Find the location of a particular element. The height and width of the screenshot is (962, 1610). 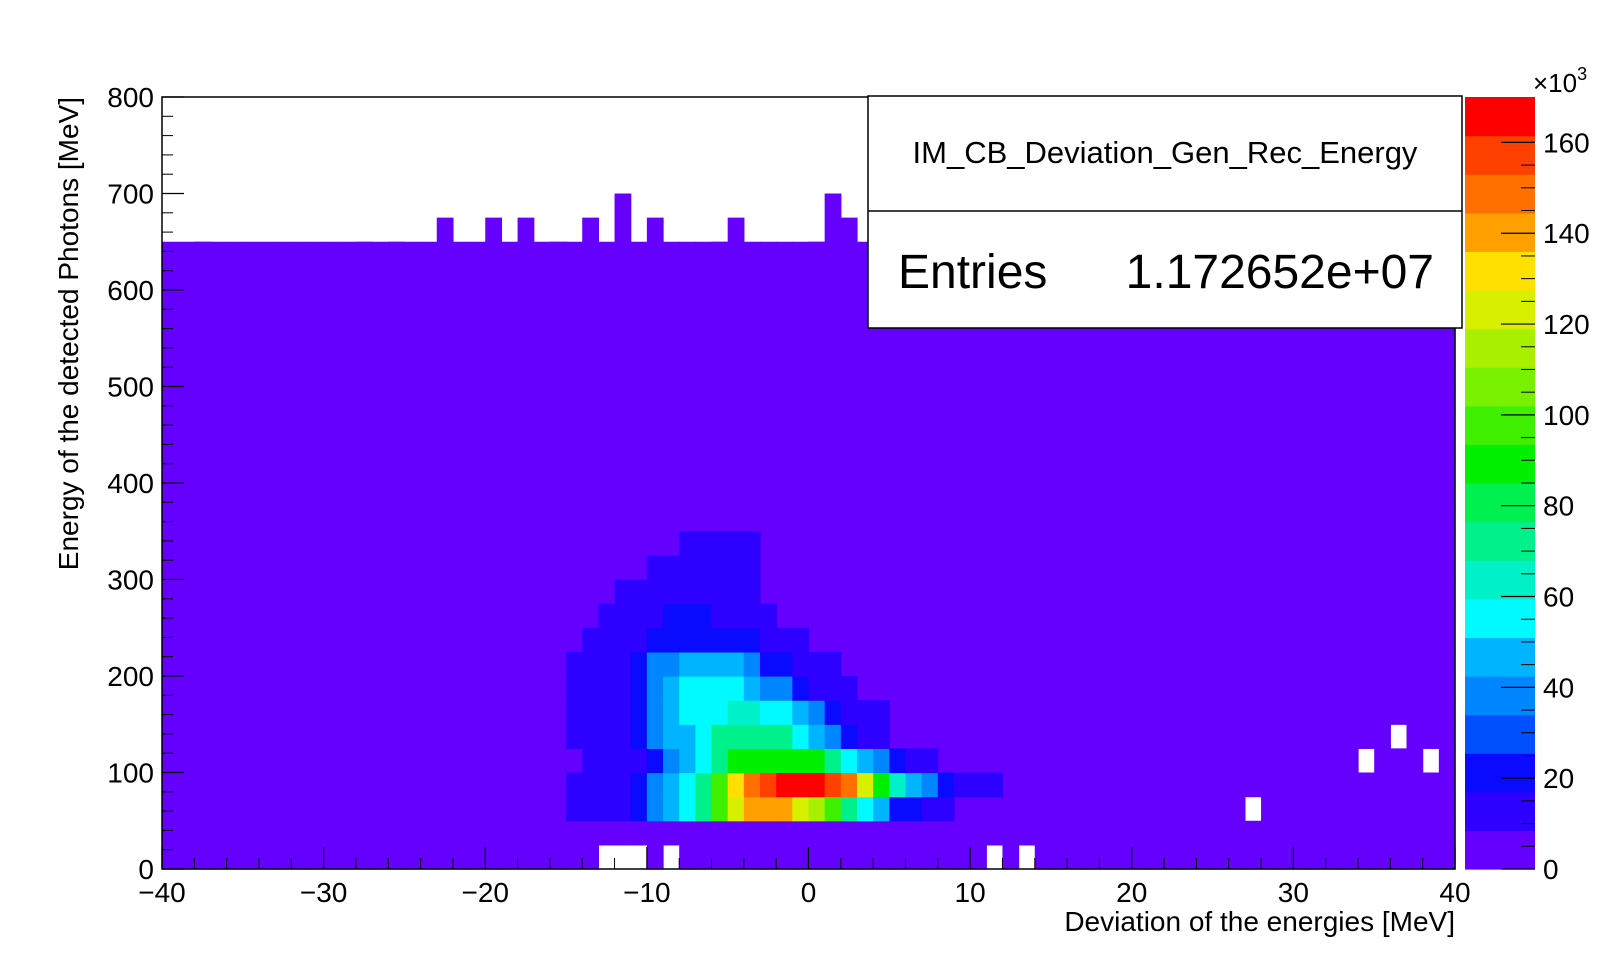

color-scale-swatch is located at coordinates (1500, 271).